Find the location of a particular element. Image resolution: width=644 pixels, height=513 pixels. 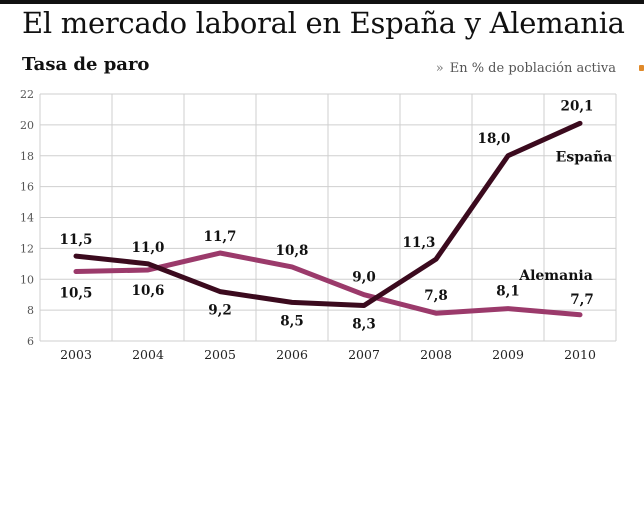

data-label: 11,7 is located at coordinates (220, 237).